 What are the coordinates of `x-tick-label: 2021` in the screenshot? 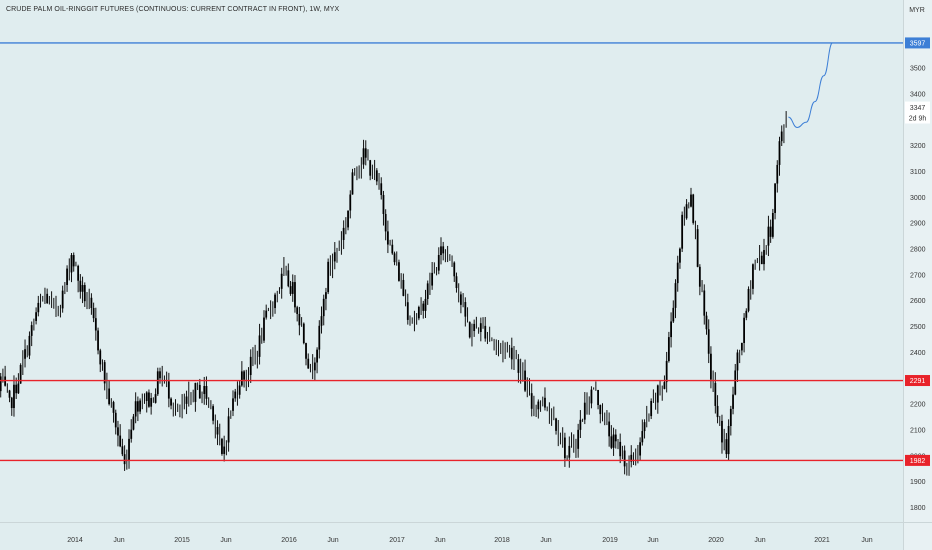 It's located at (822, 540).